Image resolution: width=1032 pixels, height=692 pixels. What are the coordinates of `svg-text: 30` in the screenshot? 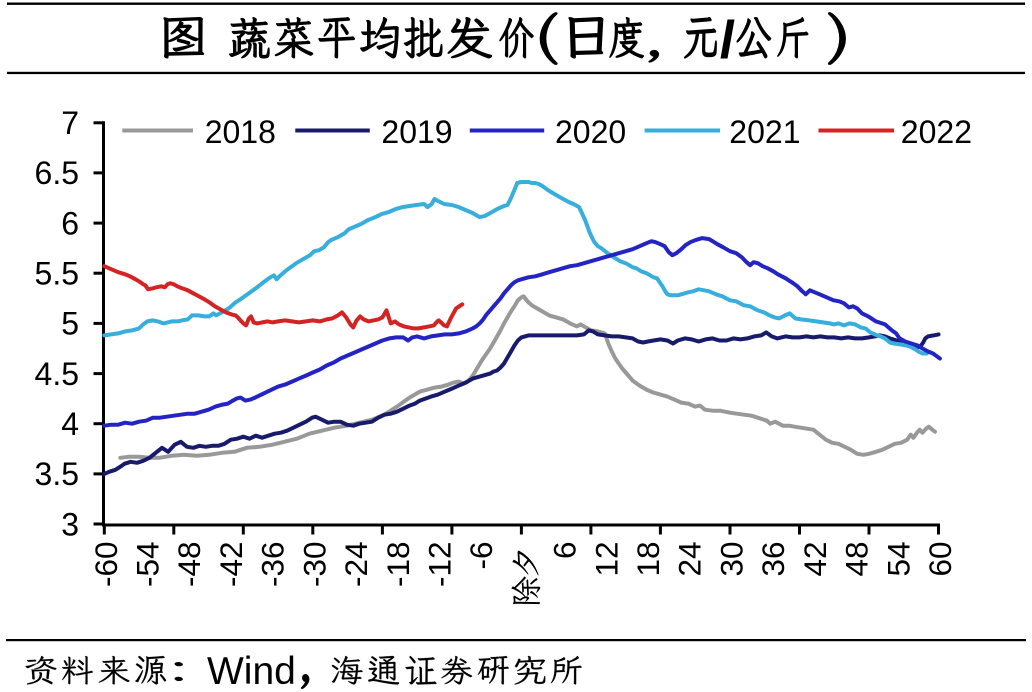 It's located at (732, 559).